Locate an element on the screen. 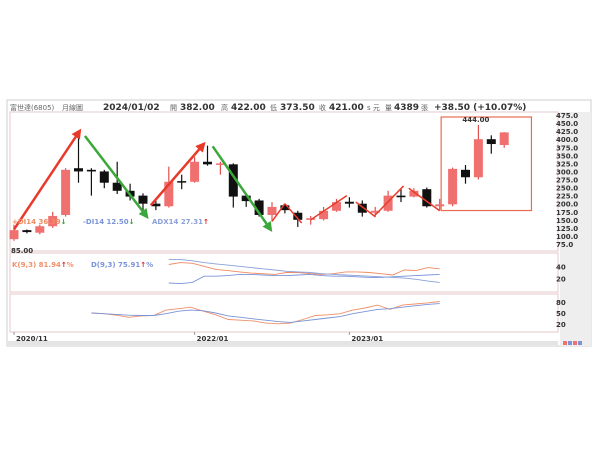 Image resolution: width=600 pixels, height=450 pixels. series-name: +DI14 is located at coordinates (25, 222).